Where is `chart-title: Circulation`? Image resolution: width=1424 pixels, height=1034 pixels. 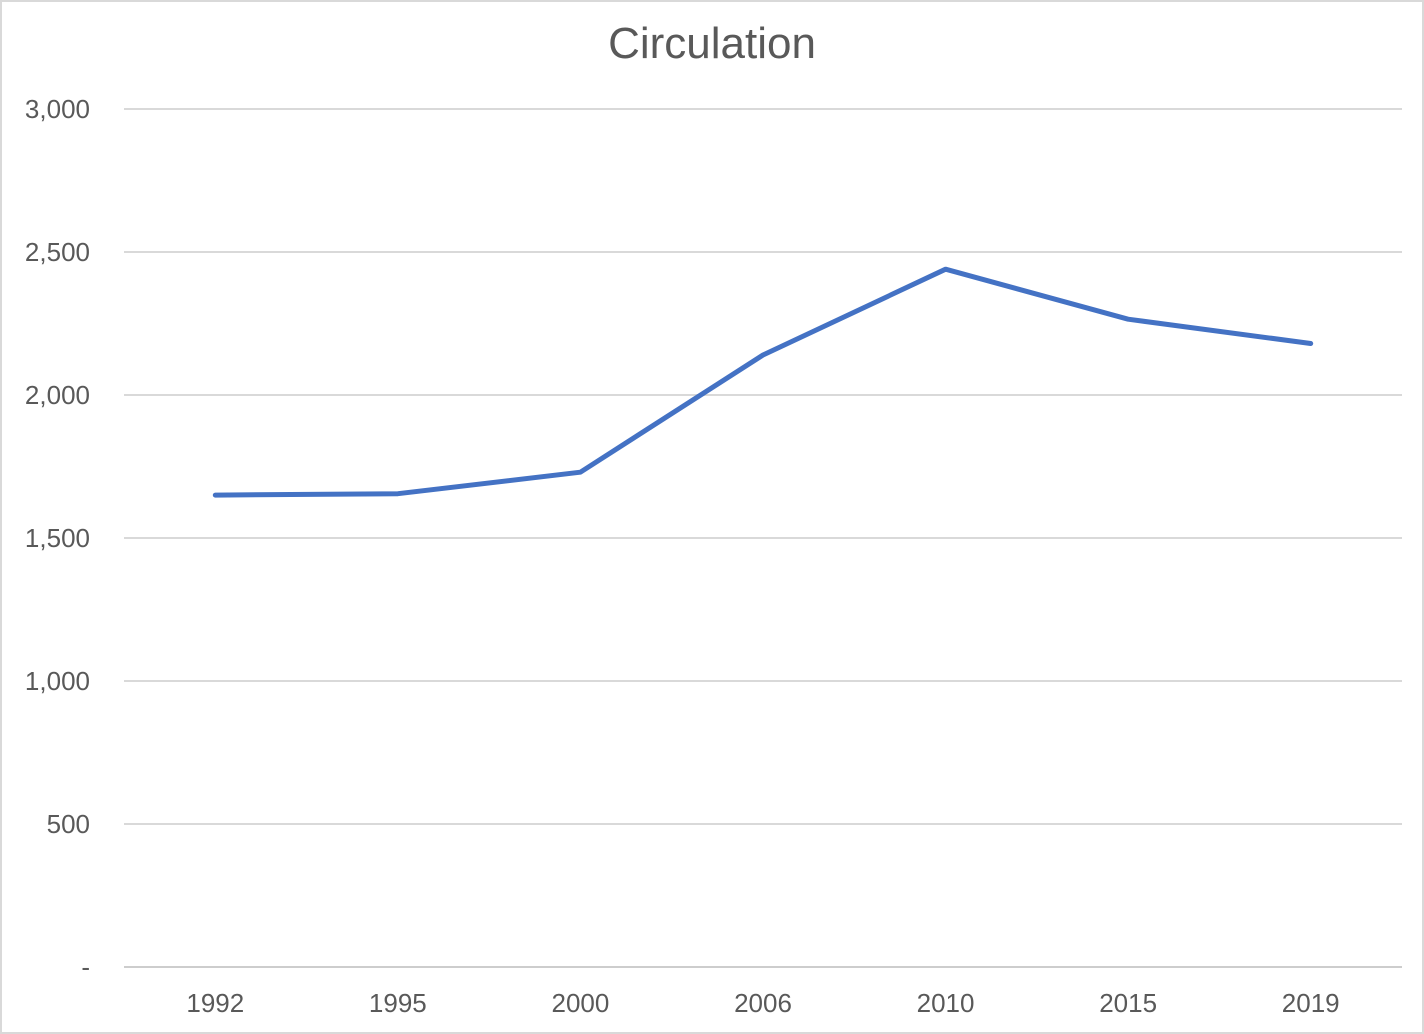
chart-title: Circulation is located at coordinates (712, 43).